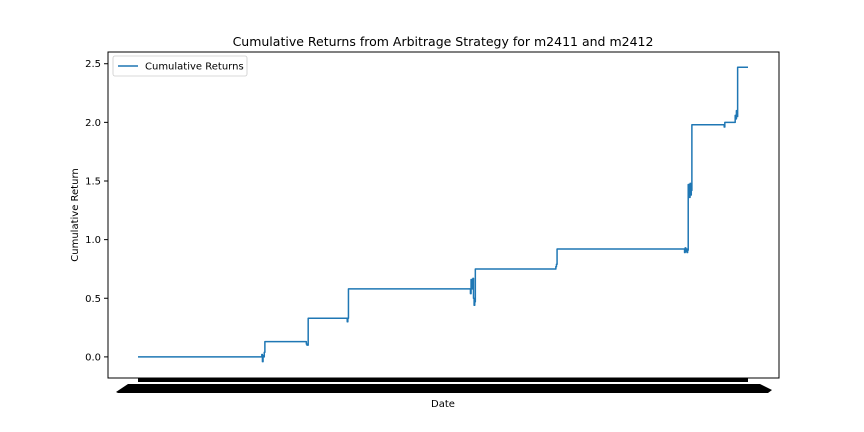 Image resolution: width=864 pixels, height=432 pixels. I want to click on y-tick-label: 0.0, so click(93, 357).